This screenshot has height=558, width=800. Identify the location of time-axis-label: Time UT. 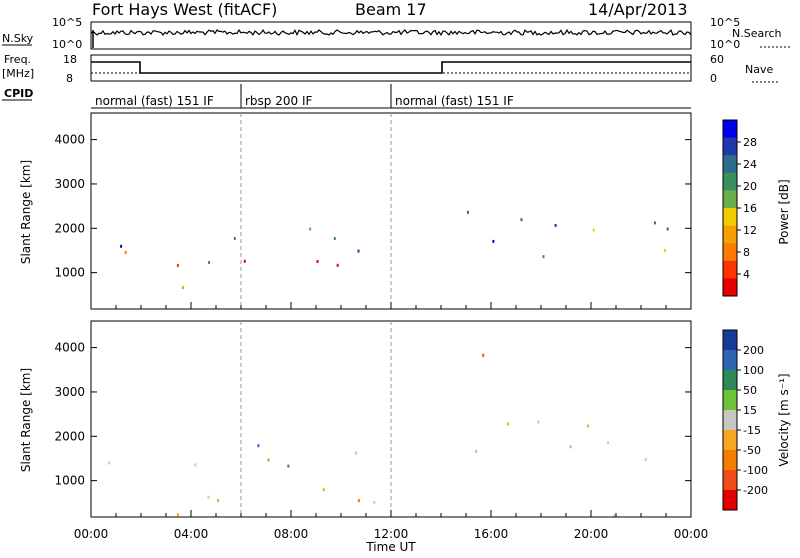
(390, 547).